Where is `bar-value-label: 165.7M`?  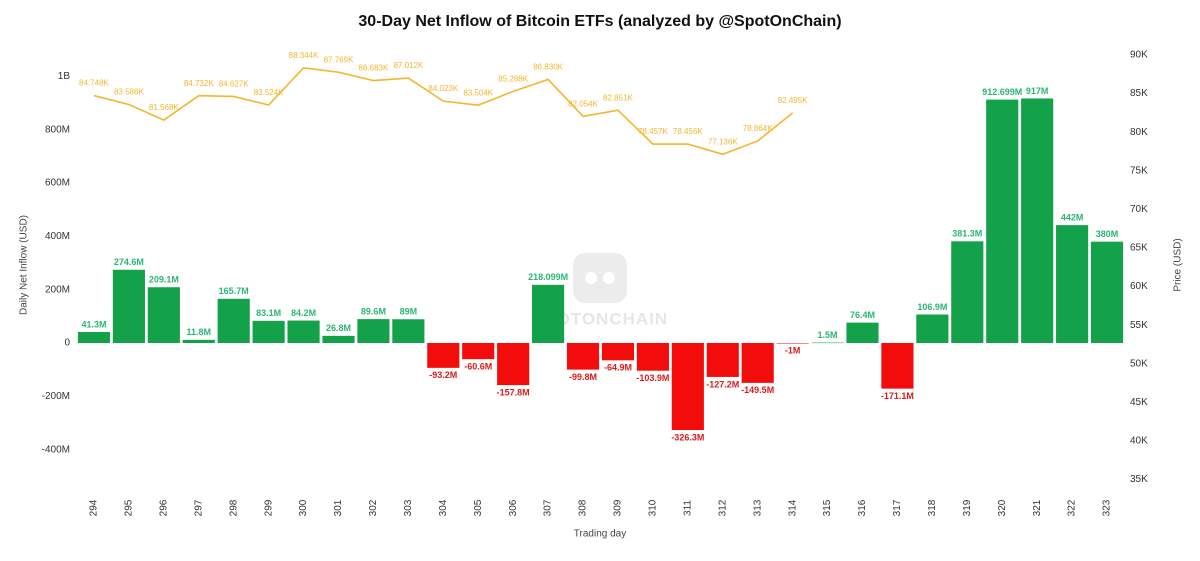 bar-value-label: 165.7M is located at coordinates (234, 291).